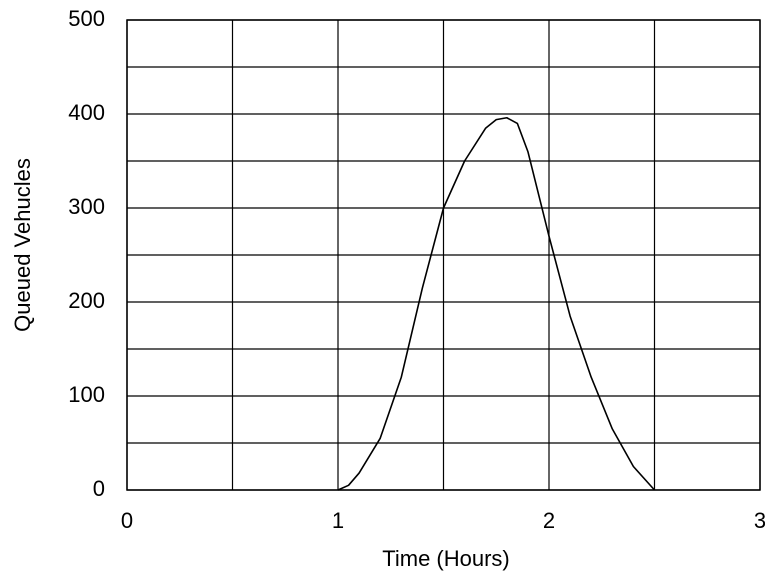 The height and width of the screenshot is (581, 765). What do you see at coordinates (86, 18) in the screenshot?
I see `y-tick-label: 500` at bounding box center [86, 18].